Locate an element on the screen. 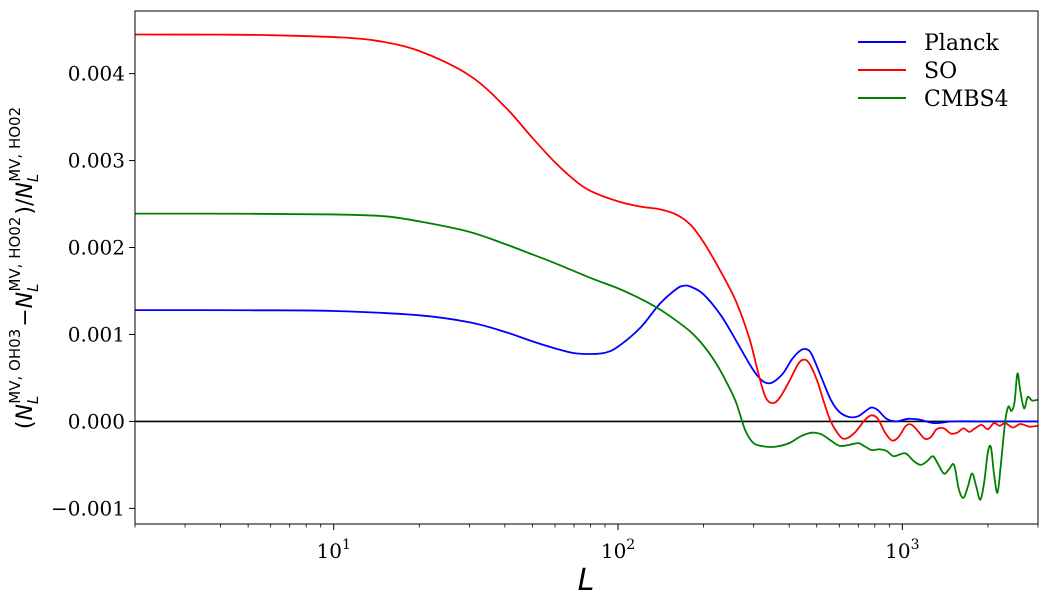 The height and width of the screenshot is (596, 1046). ylabel-sub2: L is located at coordinates (33, 288).